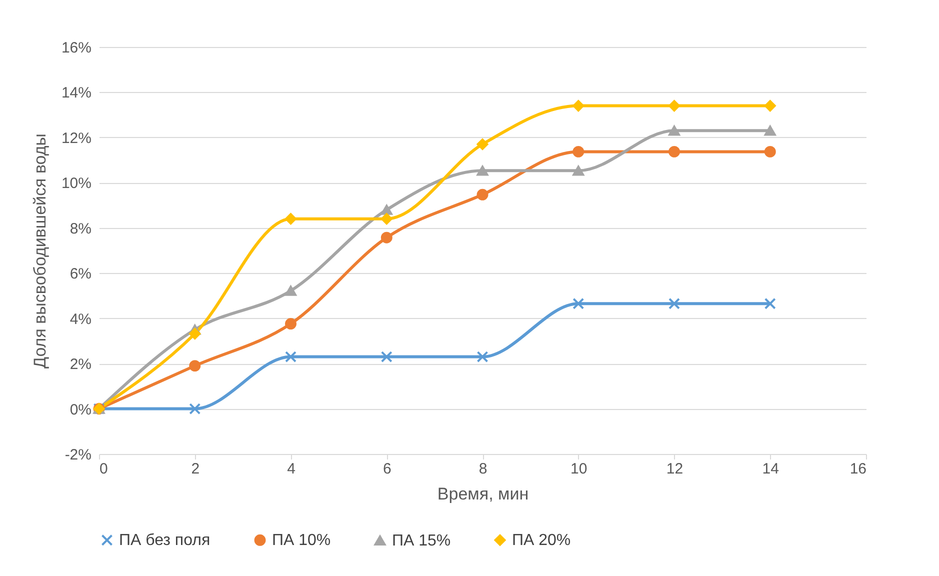  Describe the element at coordinates (770, 469) in the screenshot. I see `x-tick-label: 14` at that location.